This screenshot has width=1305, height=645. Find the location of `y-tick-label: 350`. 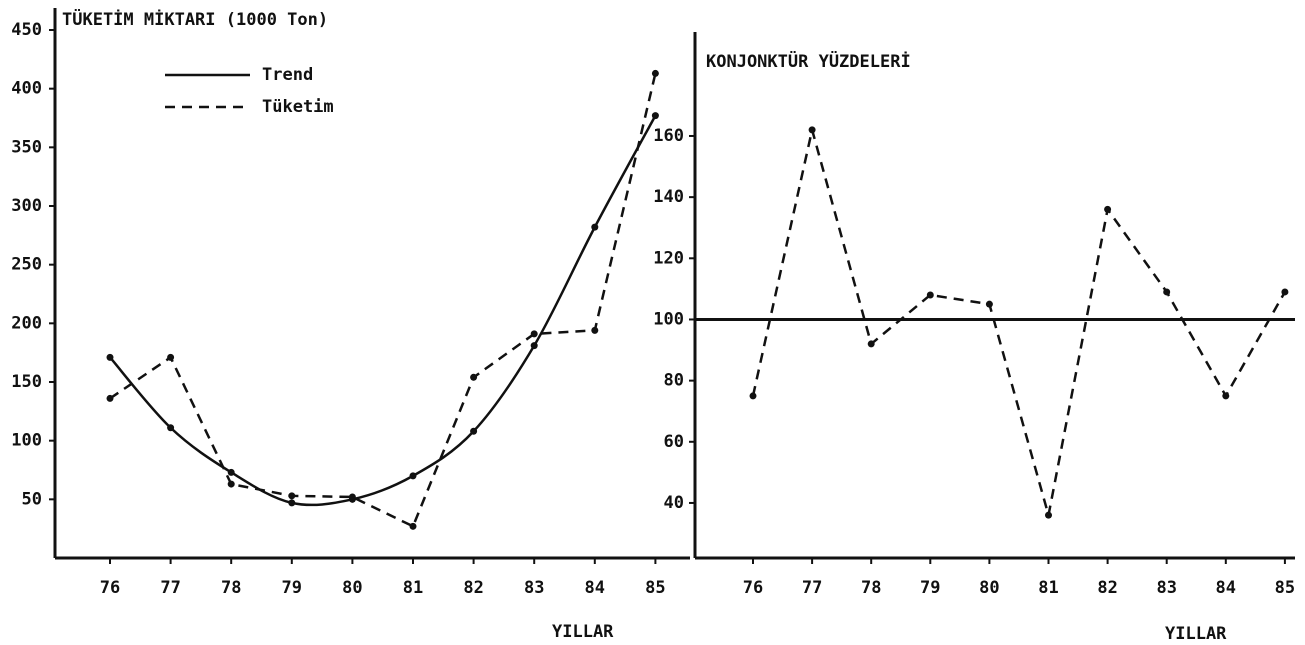

y-tick-label: 350 is located at coordinates (26, 147).